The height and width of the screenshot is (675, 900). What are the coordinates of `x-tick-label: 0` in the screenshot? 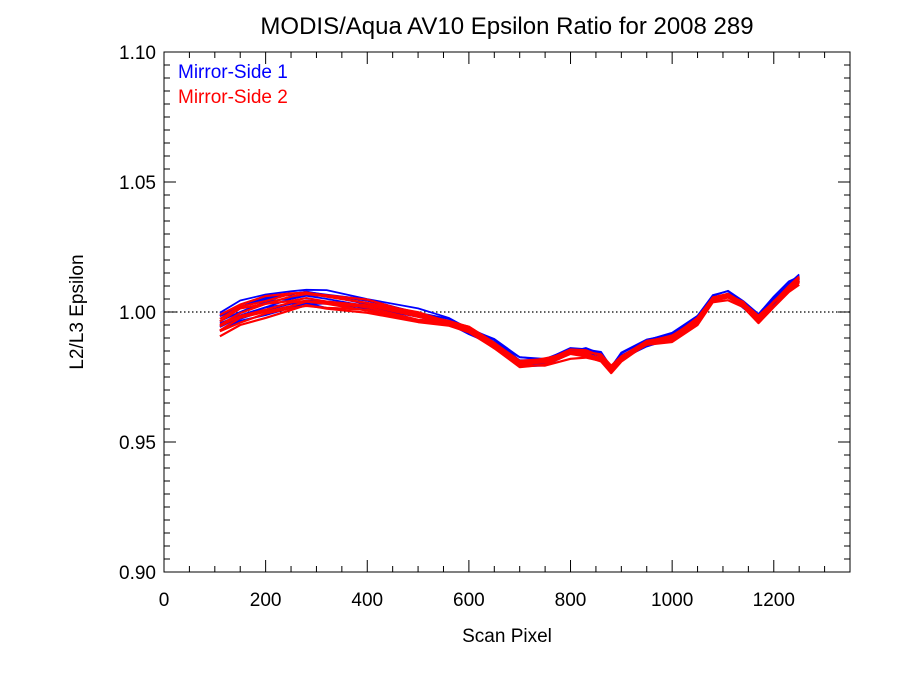 It's located at (164, 600).